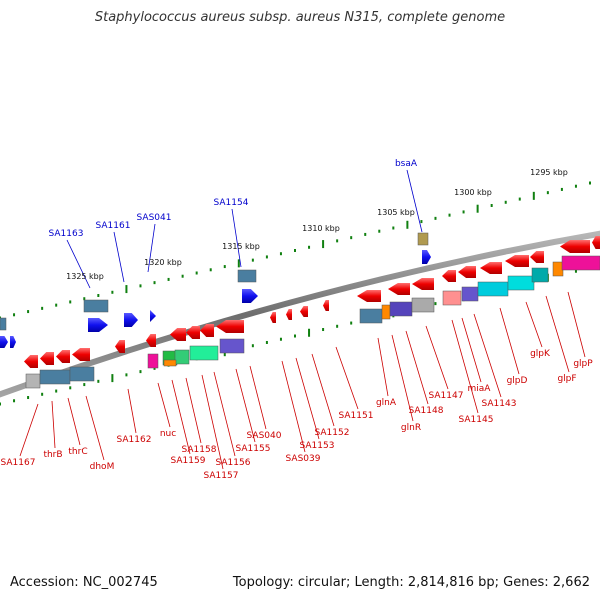 This screenshot has height=600, width=600. I want to click on gene-label-nuc: nuc, so click(168, 434).